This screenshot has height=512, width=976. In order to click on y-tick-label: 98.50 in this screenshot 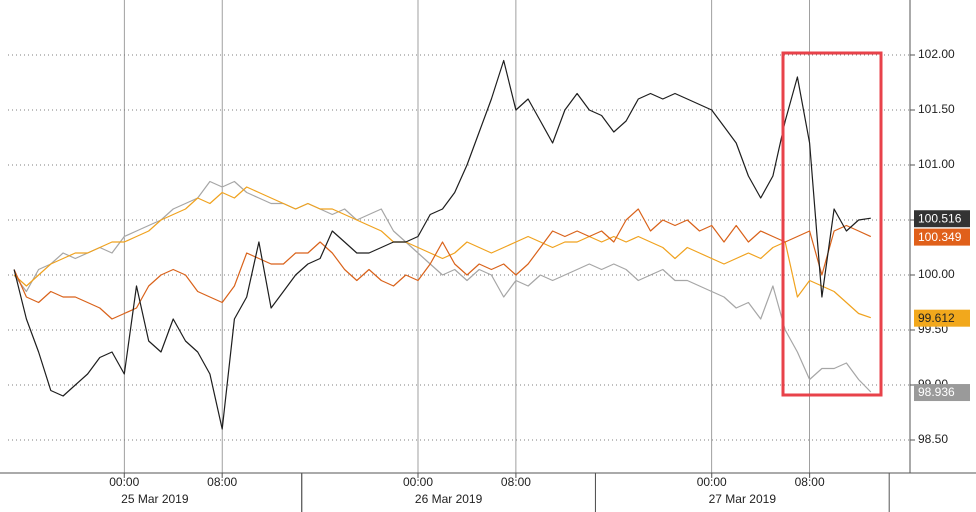, I will do `click(933, 439)`.